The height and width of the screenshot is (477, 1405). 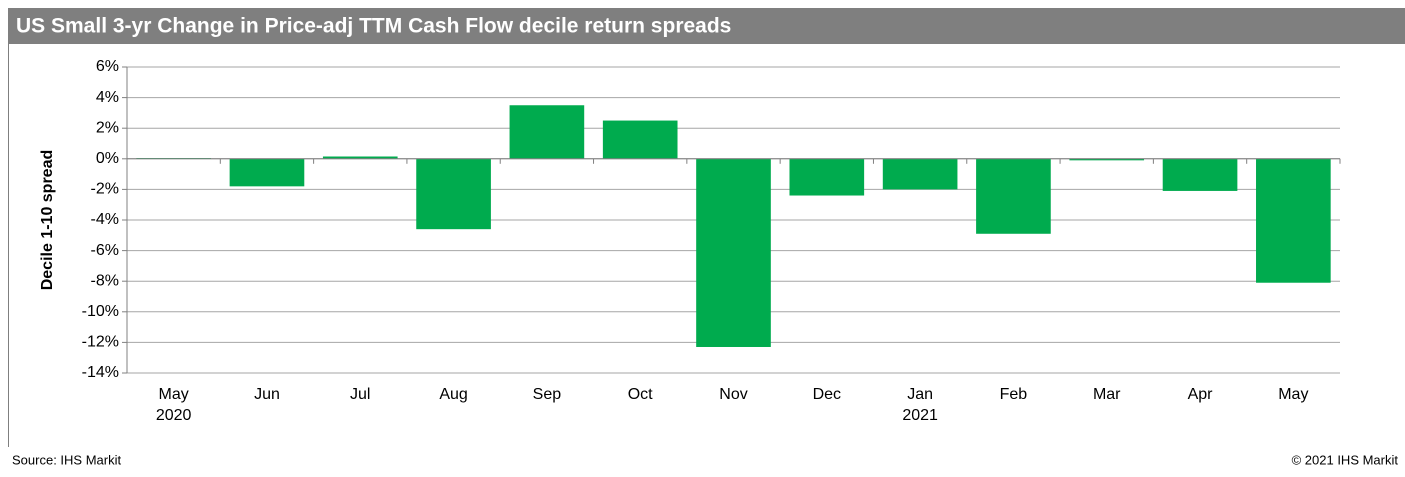 What do you see at coordinates (360, 394) in the screenshot?
I see `x-tick-label: Jul` at bounding box center [360, 394].